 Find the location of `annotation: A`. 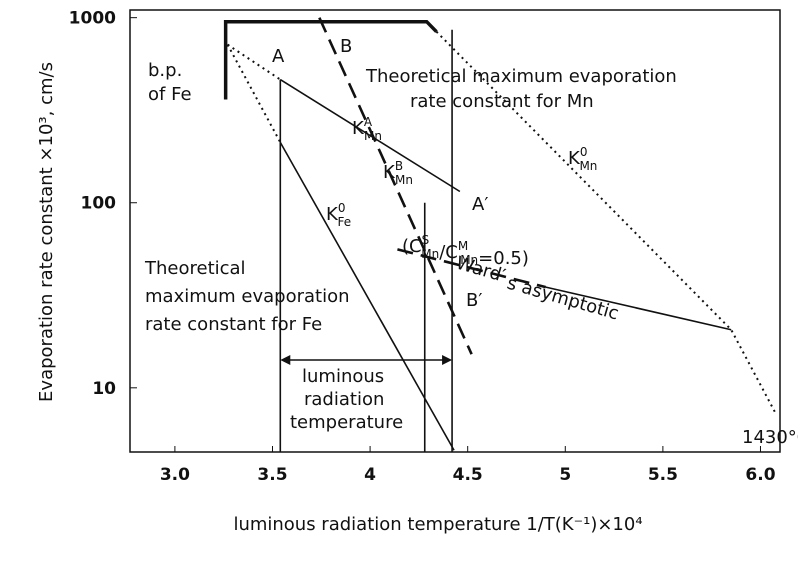

annotation: A is located at coordinates (278, 56).